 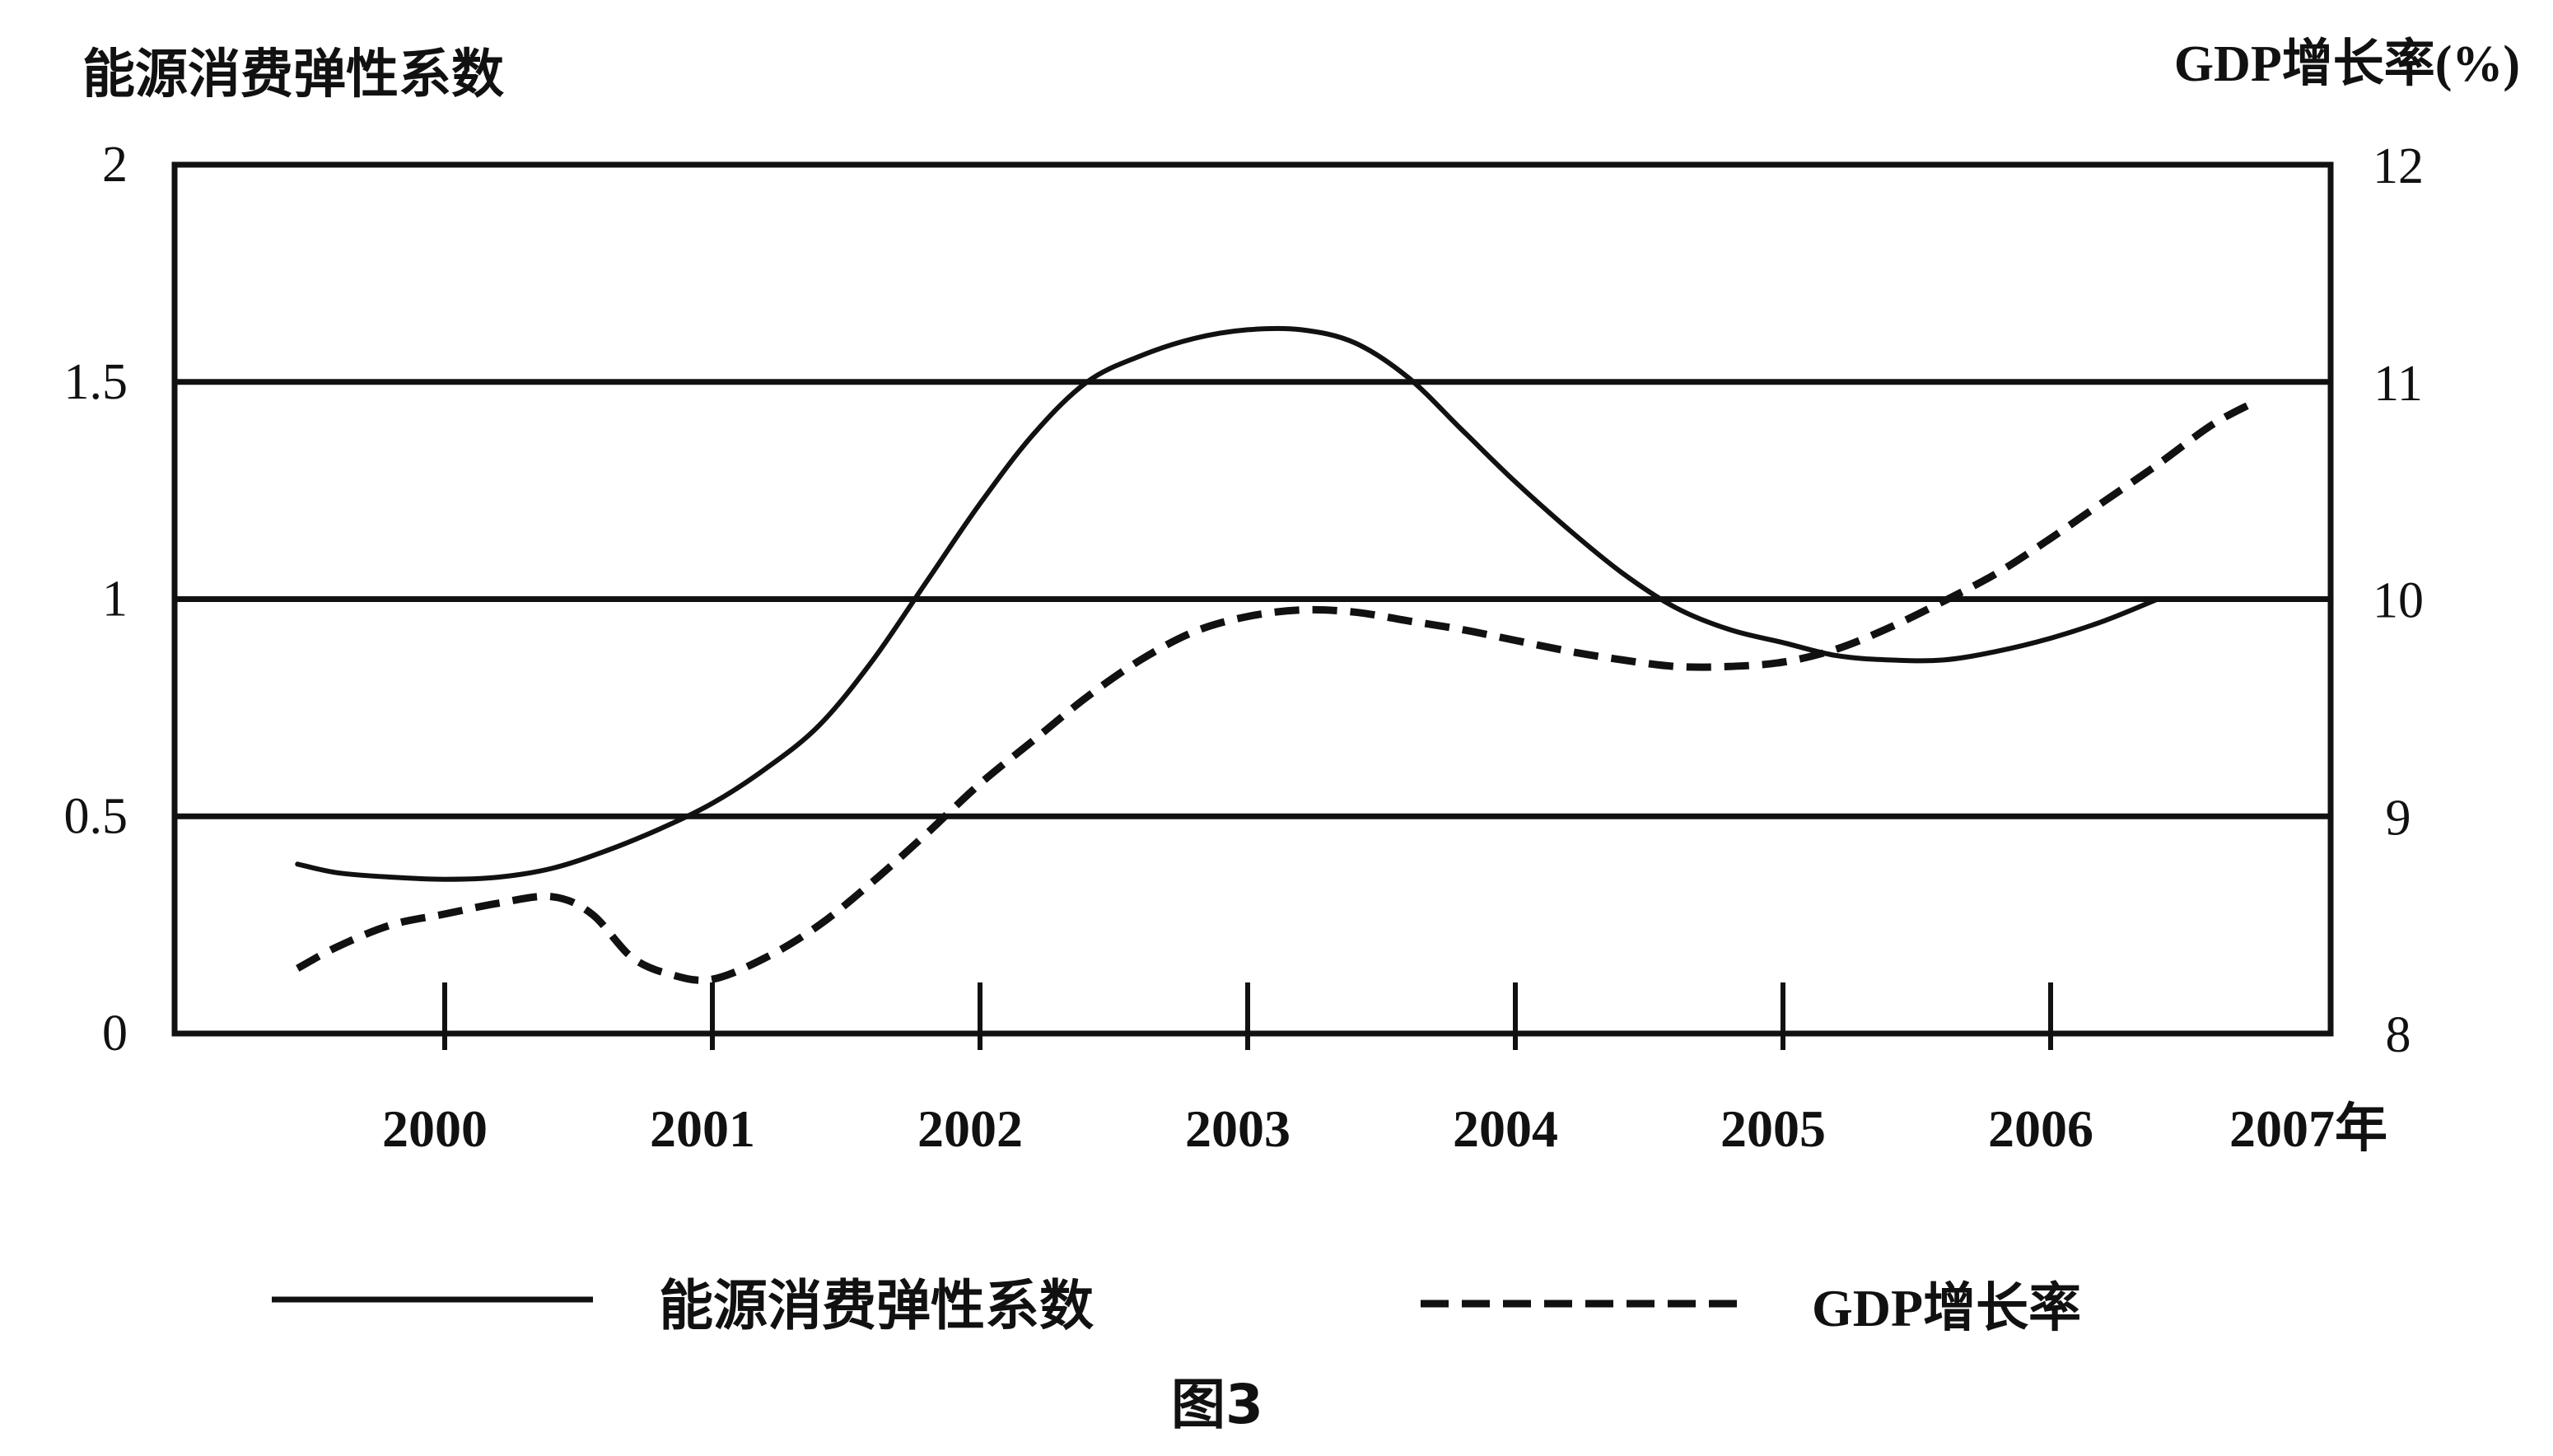 What do you see at coordinates (2347, 63) in the screenshot?
I see `y-axis-right-title: GDP增长率(%)` at bounding box center [2347, 63].